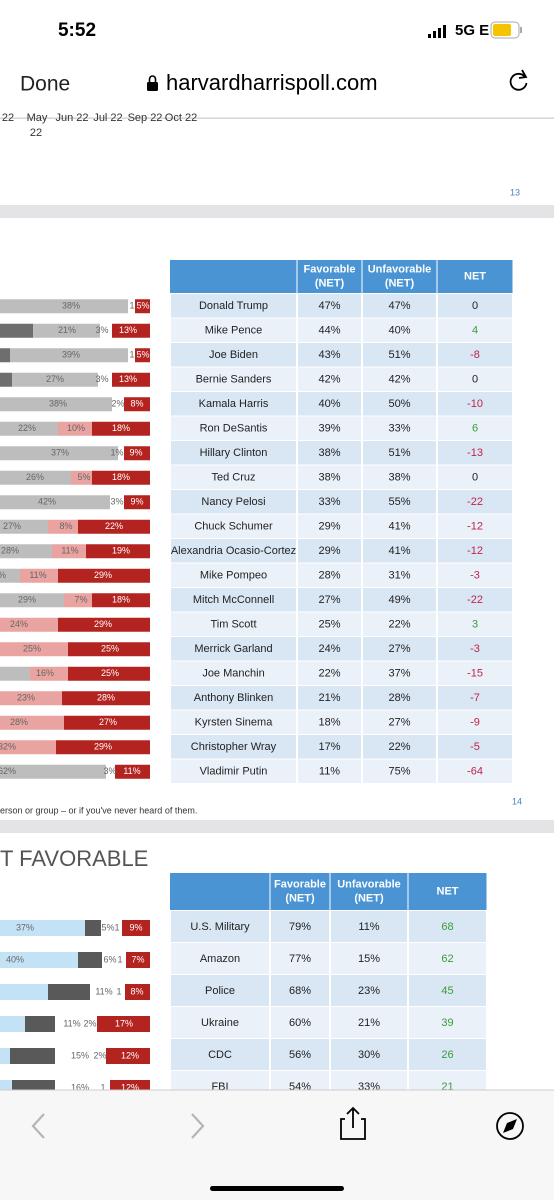  What do you see at coordinates (8, 118) in the screenshot?
I see `axis-label: 22` at bounding box center [8, 118].